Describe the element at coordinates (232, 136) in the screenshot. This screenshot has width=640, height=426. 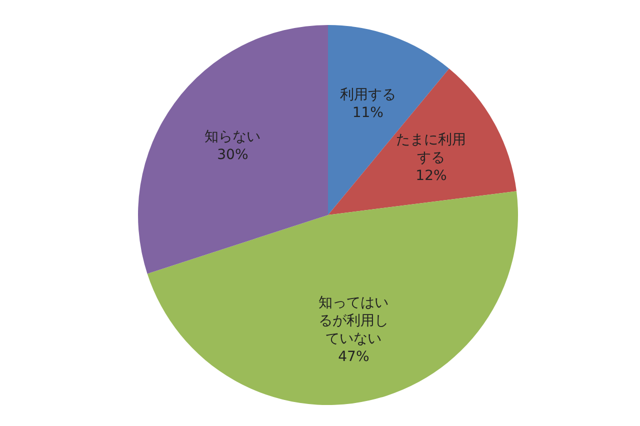
I see `slice-label: 知らない` at that location.